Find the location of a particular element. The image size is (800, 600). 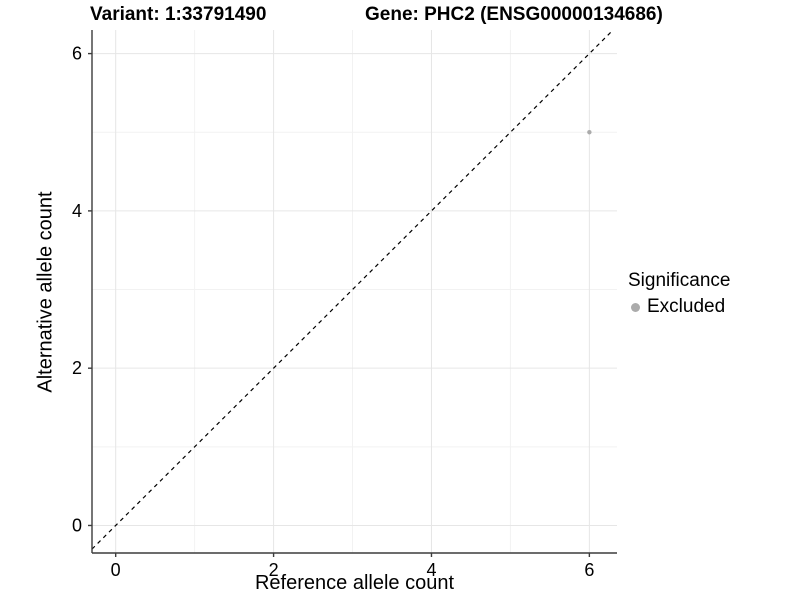

x-axis-title: Reference allele count is located at coordinates (354, 583).